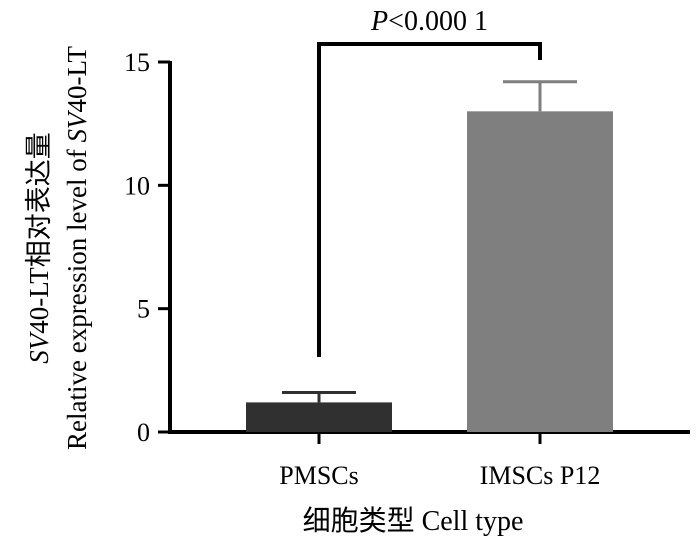 The image size is (700, 537). What do you see at coordinates (540, 271) in the screenshot?
I see `bar-imscs-p12` at bounding box center [540, 271].